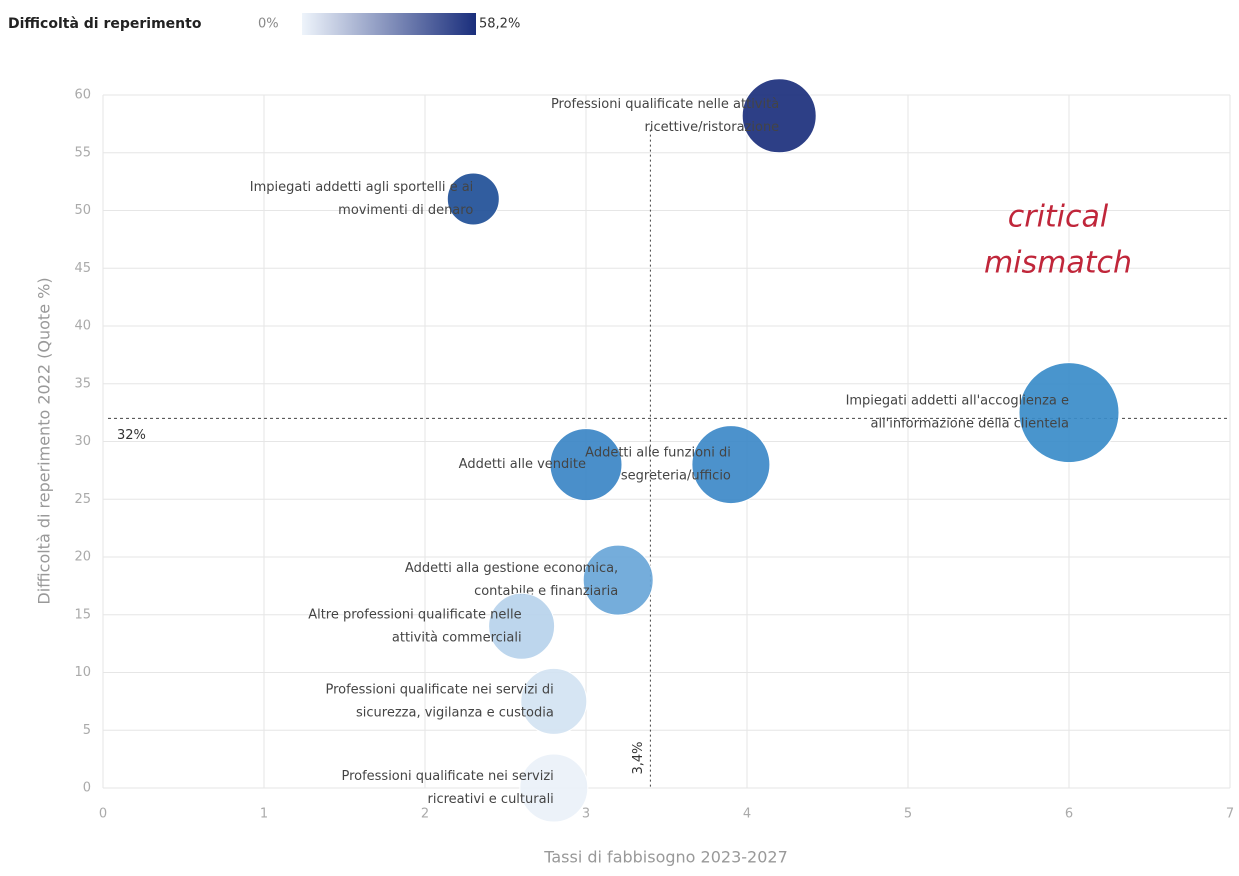  What do you see at coordinates (82, 210) in the screenshot?
I see `y-tick-label: 50` at bounding box center [82, 210].